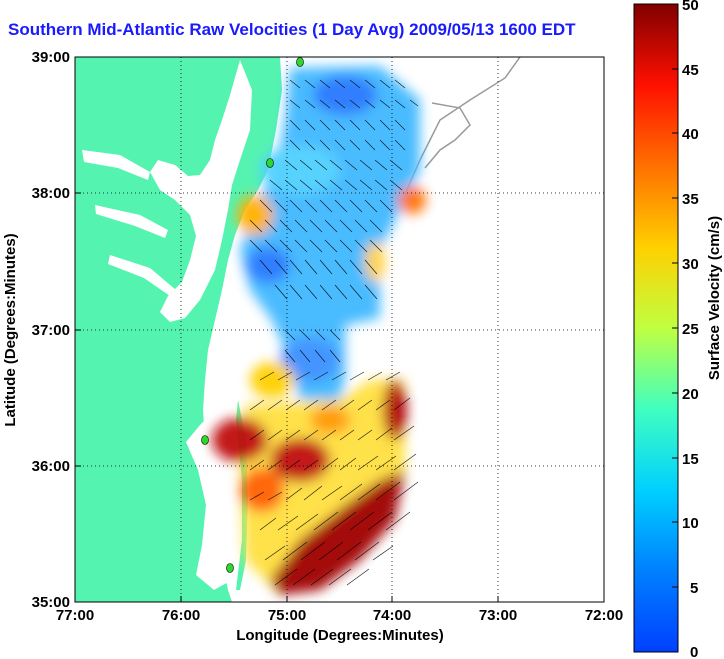 The image size is (724, 659). Describe the element at coordinates (51, 330) in the screenshot. I see `y-tick-label: 37:00` at that location.